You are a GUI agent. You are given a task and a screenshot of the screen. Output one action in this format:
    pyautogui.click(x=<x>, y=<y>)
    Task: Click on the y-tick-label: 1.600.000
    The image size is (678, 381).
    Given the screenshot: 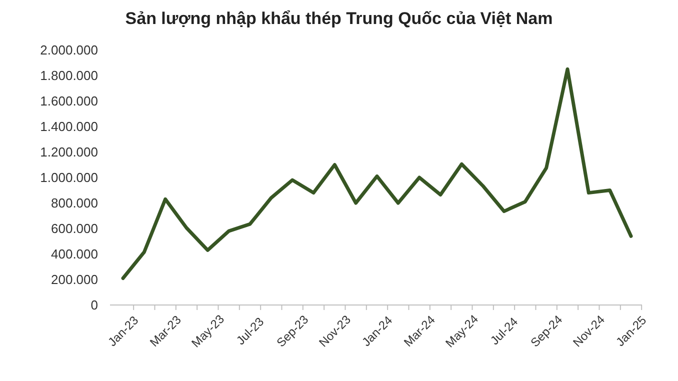 What is the action you would take?
    pyautogui.click(x=69, y=101)
    